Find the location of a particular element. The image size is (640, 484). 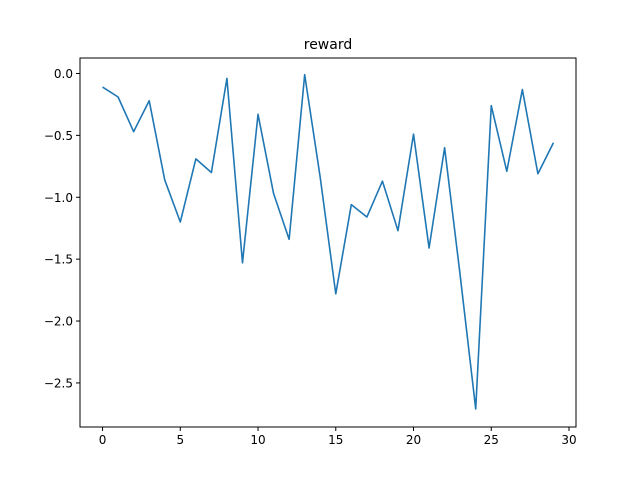

x-tick-label: 10 is located at coordinates (257, 440).